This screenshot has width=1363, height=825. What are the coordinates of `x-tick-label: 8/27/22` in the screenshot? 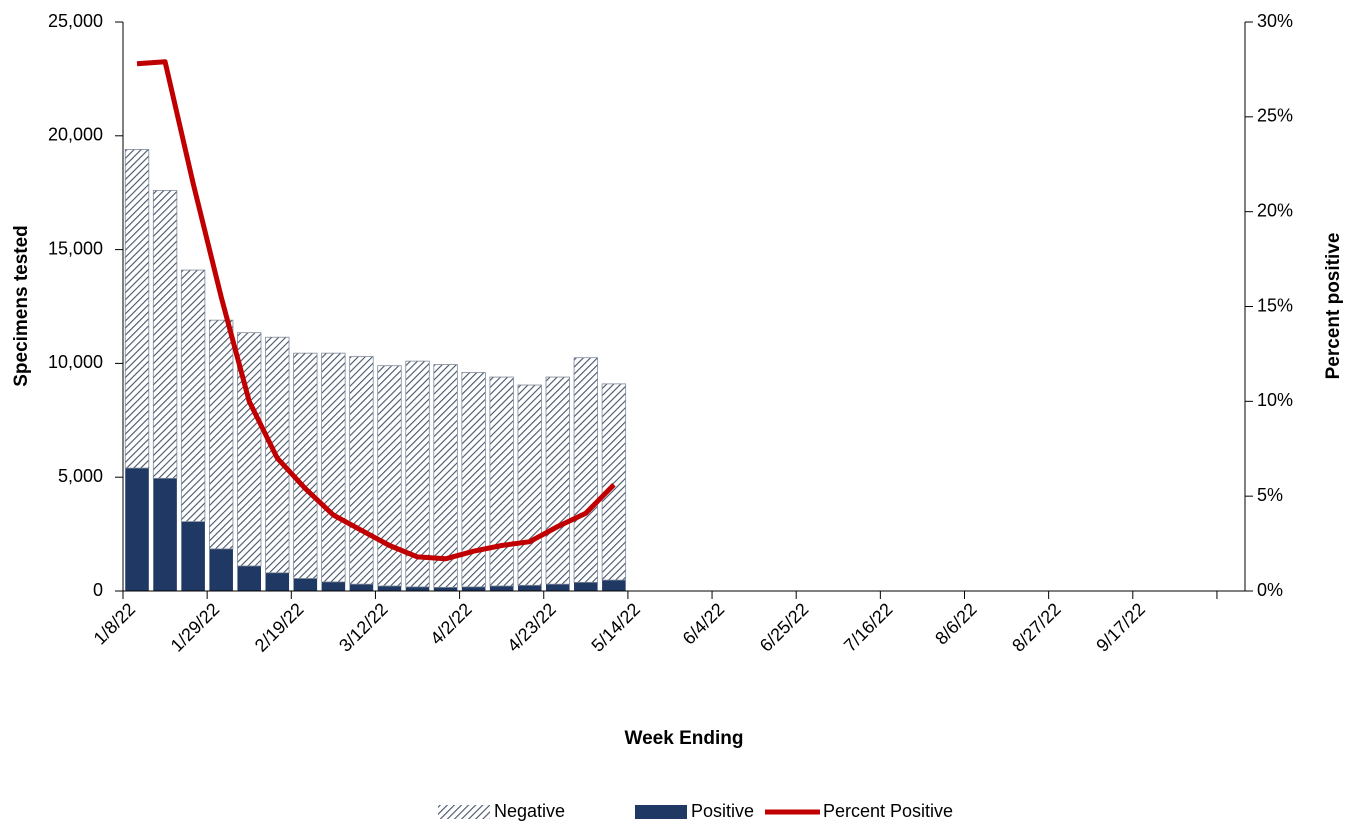 It's located at (1036, 627).